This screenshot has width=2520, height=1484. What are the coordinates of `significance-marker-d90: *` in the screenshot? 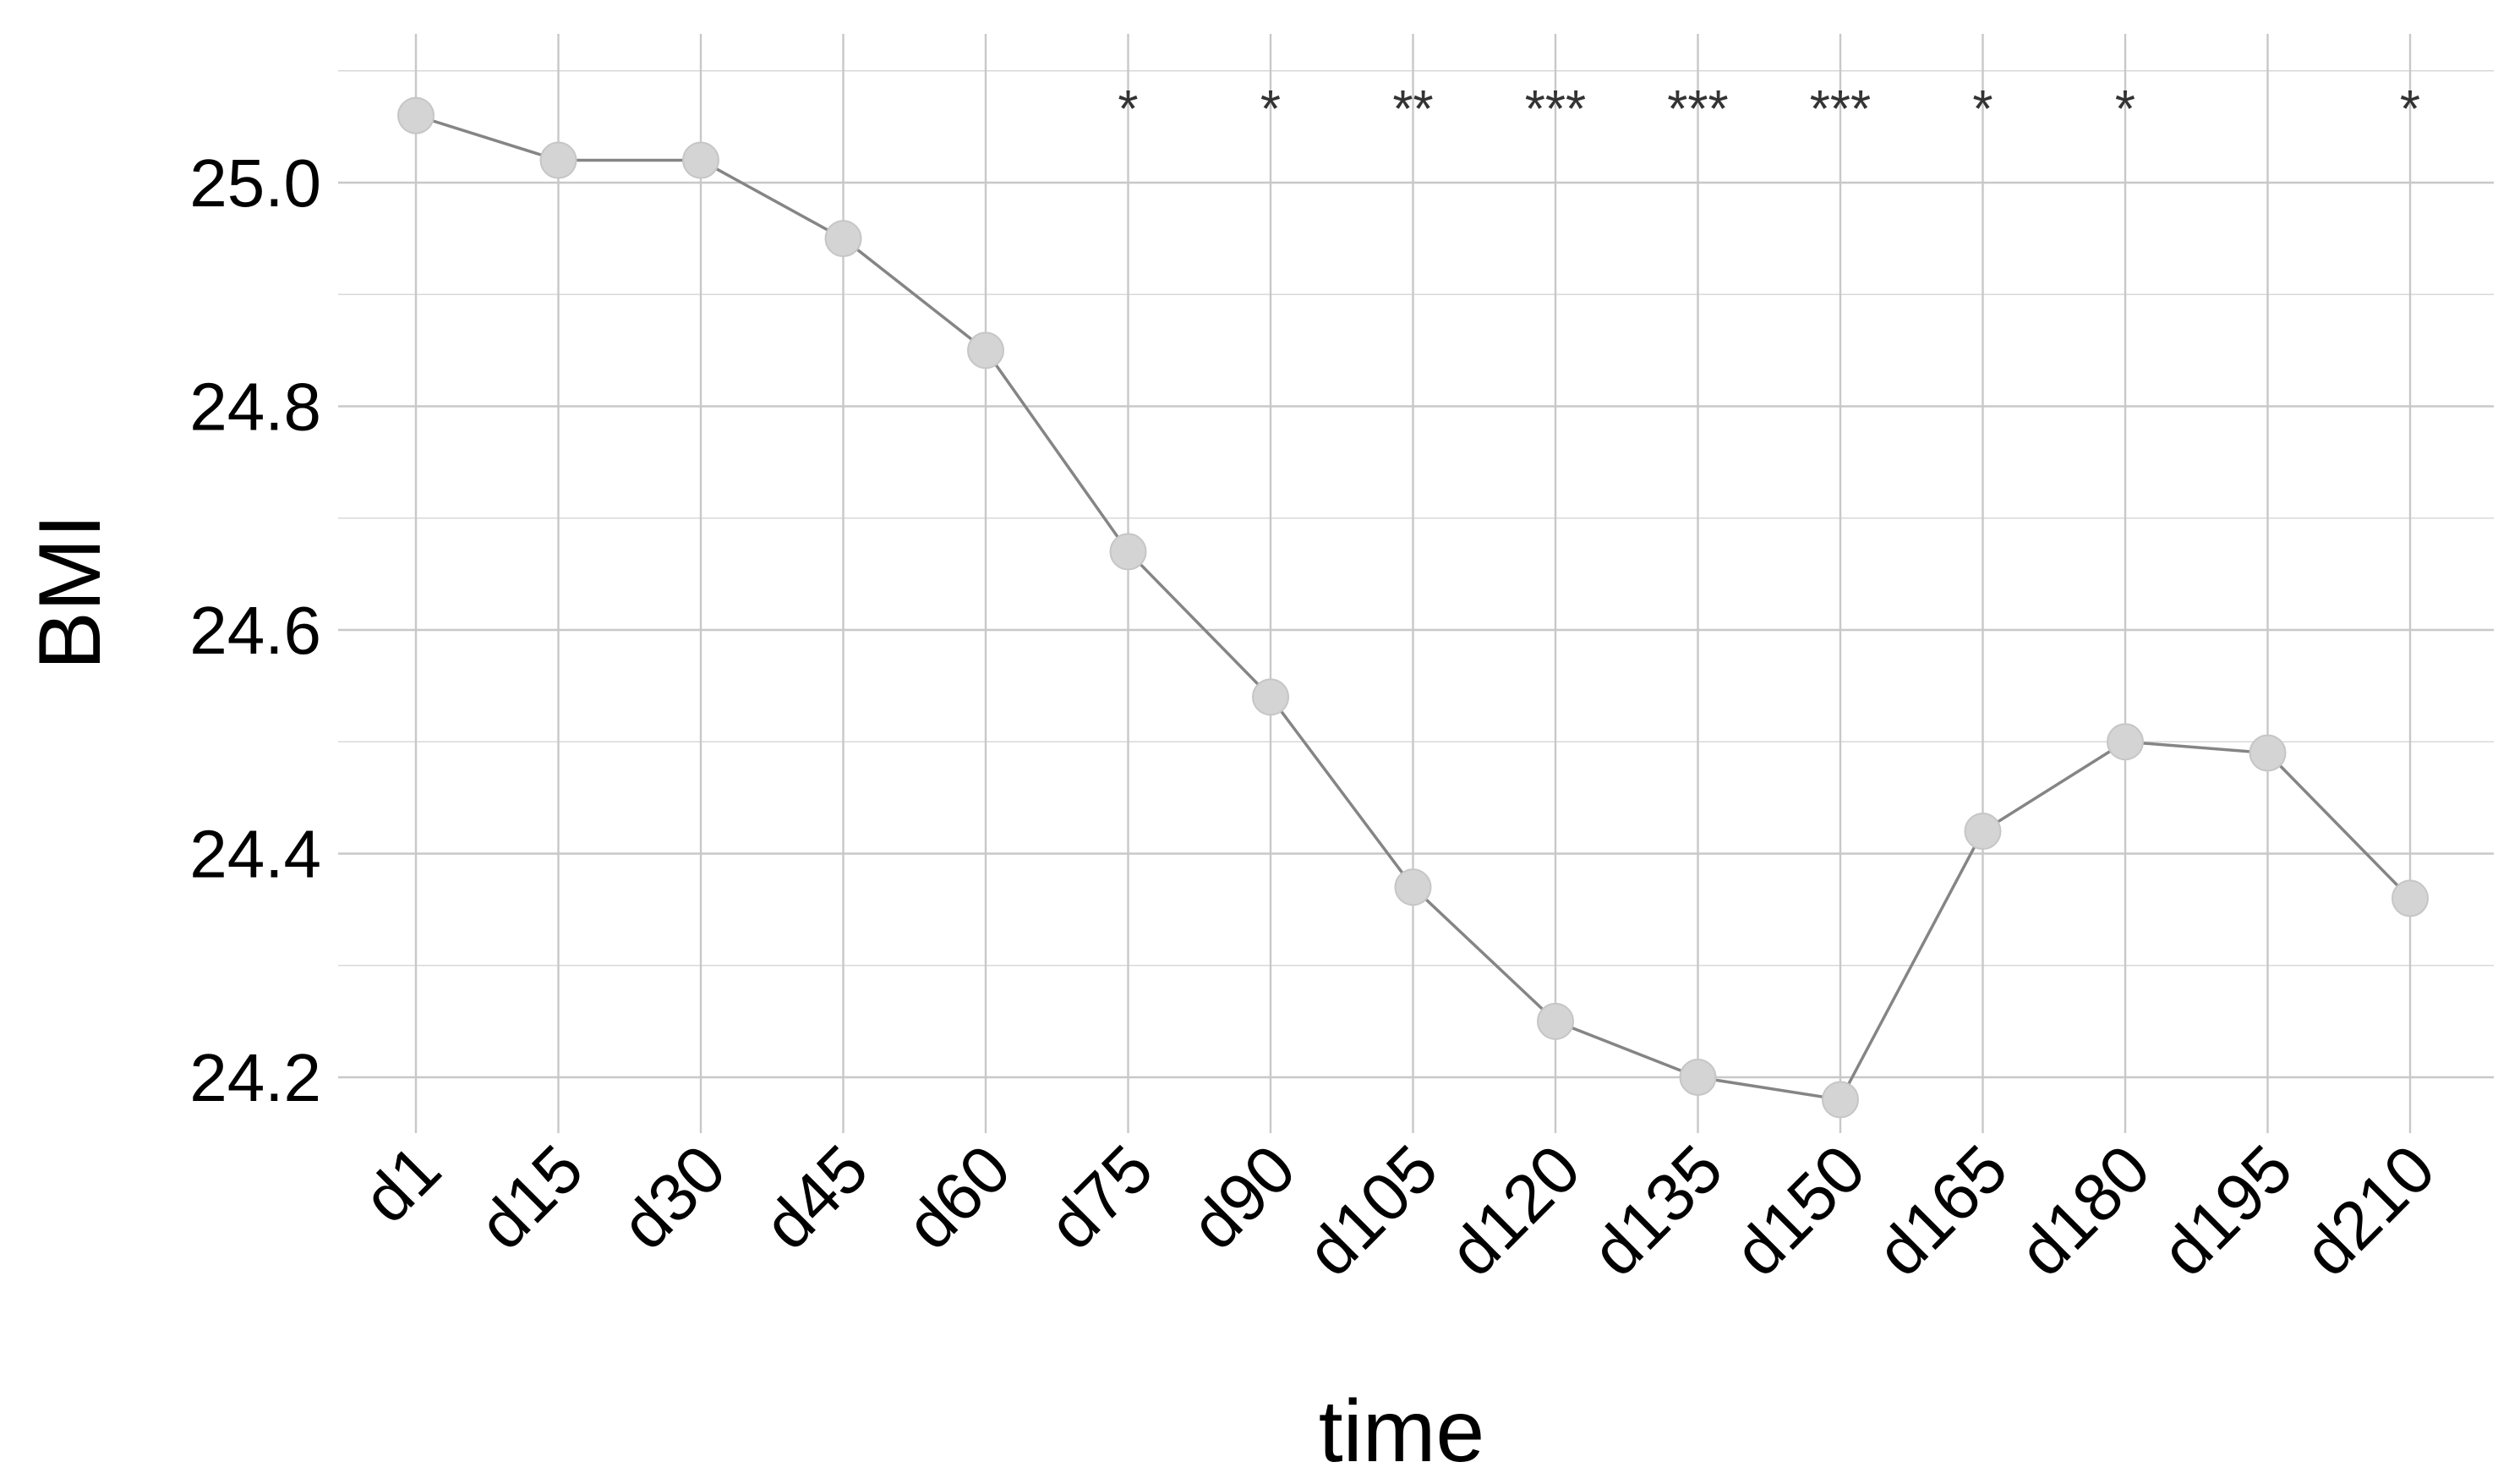 It's located at (1270, 109).